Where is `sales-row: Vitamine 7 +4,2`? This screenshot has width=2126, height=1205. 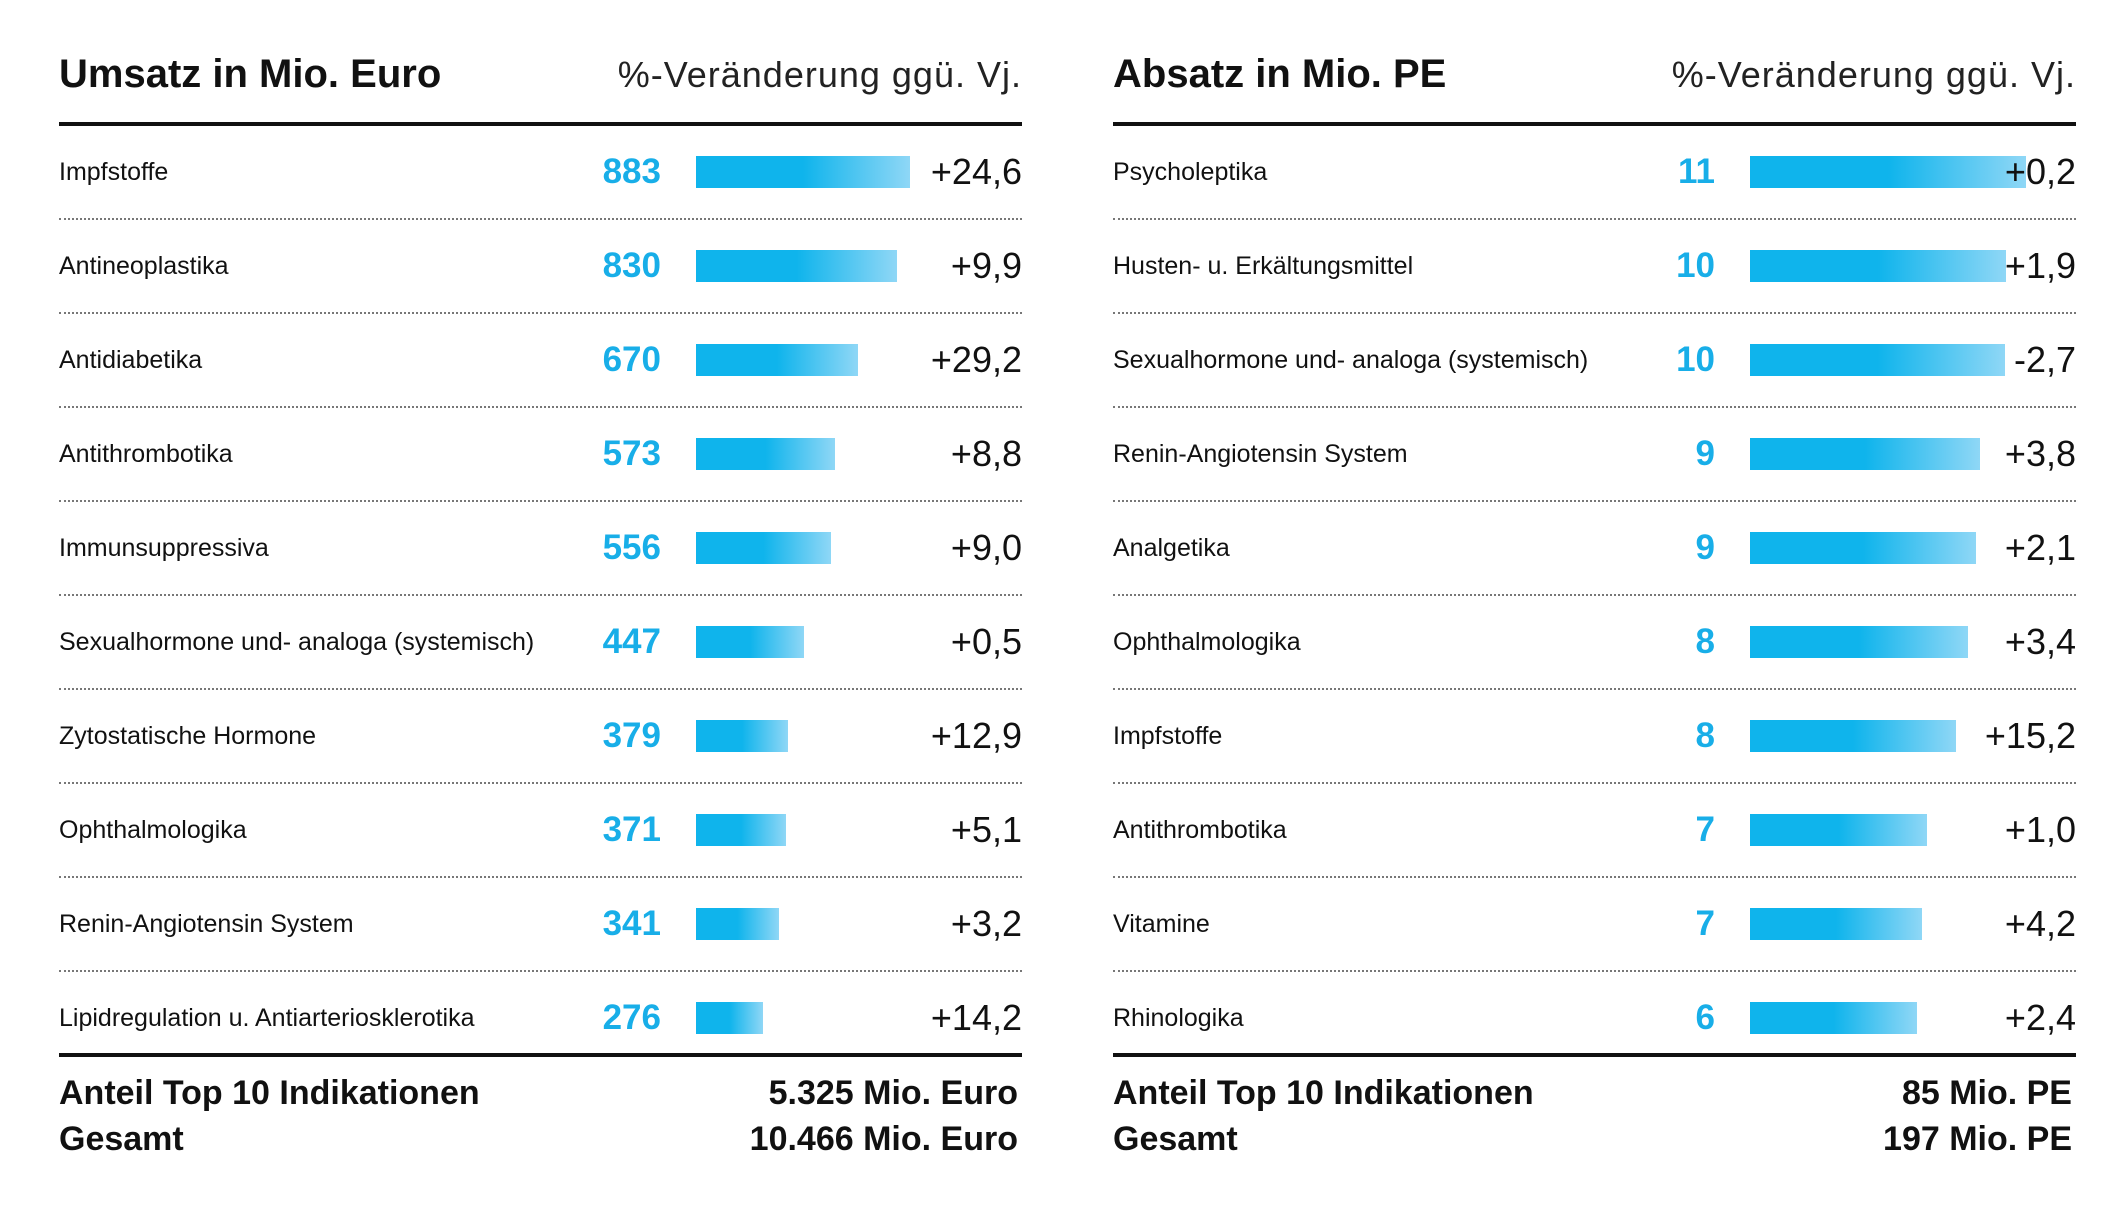
sales-row: Vitamine 7 +4,2 is located at coordinates (1594, 925).